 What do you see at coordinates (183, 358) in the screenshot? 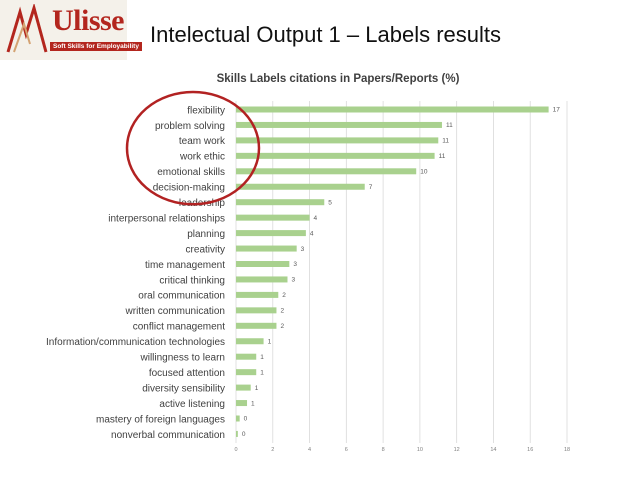
I see `category-label: willingness to learn` at bounding box center [183, 358].